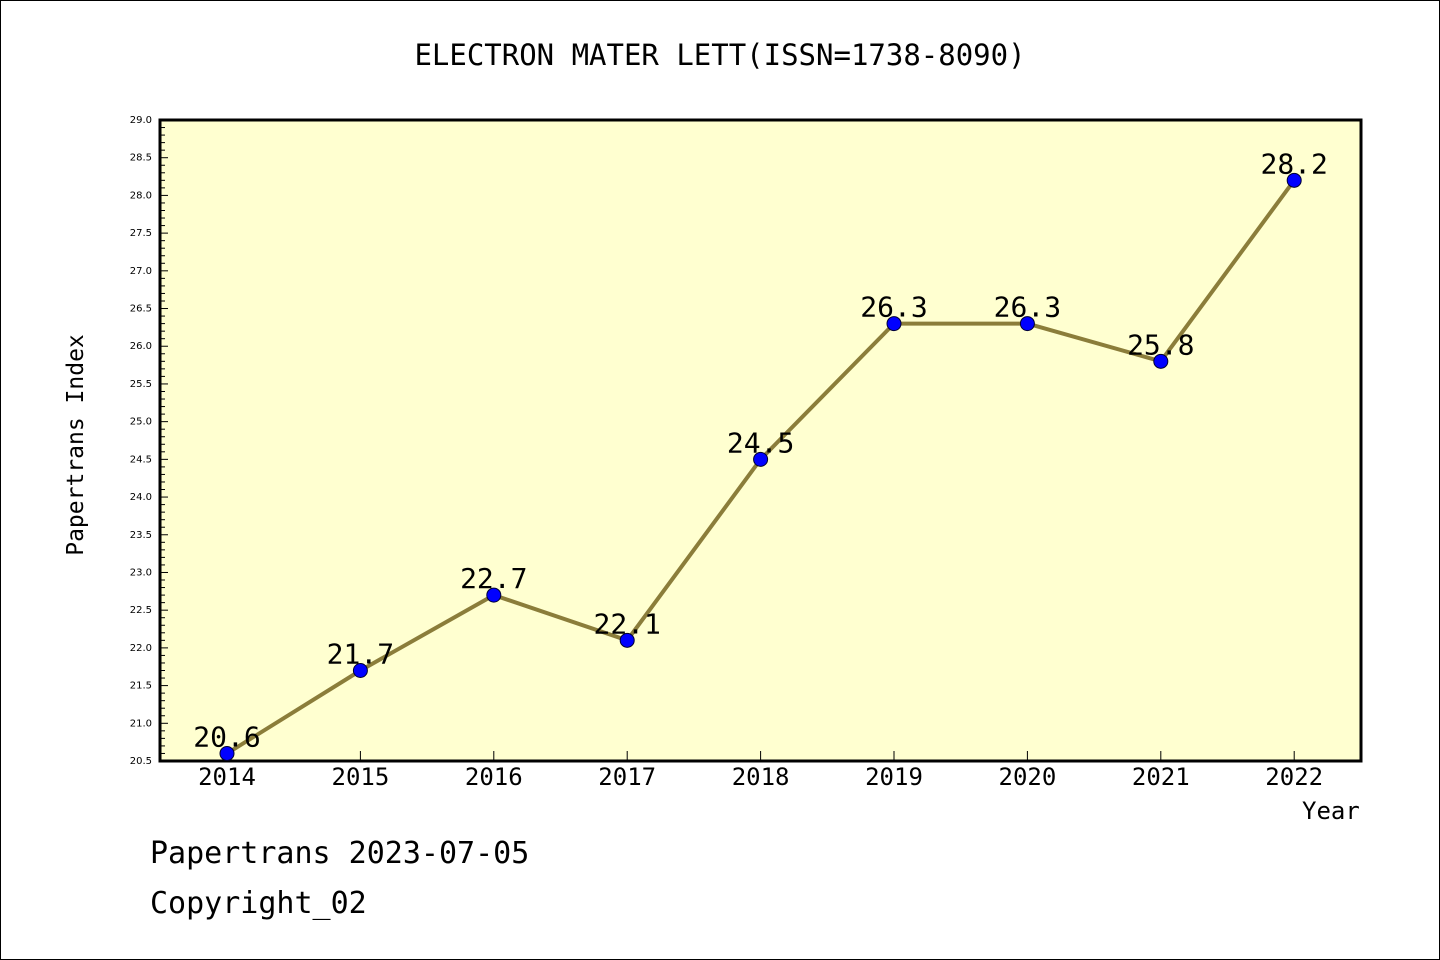  What do you see at coordinates (626, 623) in the screenshot?
I see `data-label: 22.1` at bounding box center [626, 623].